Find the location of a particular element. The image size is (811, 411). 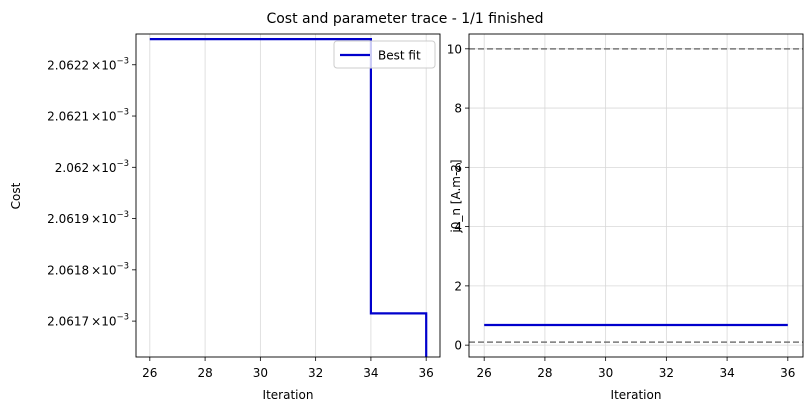

parameter-y-tick-label: 8 is located at coordinates (458, 109).